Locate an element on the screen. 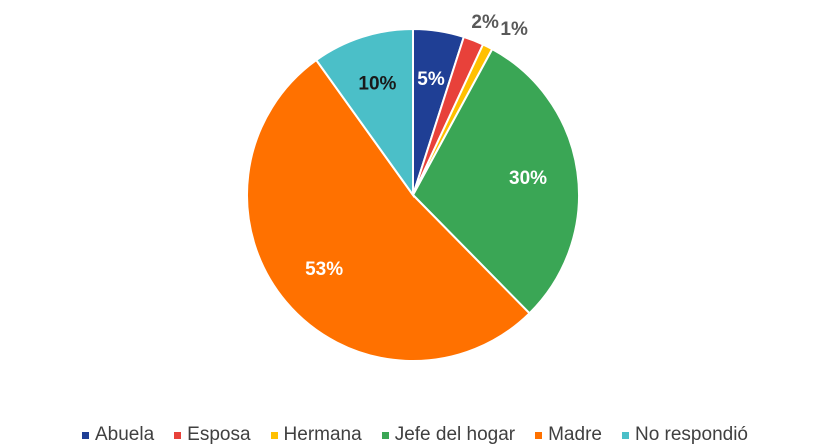 The height and width of the screenshot is (448, 830). legend-item: No respondió is located at coordinates (684, 435).